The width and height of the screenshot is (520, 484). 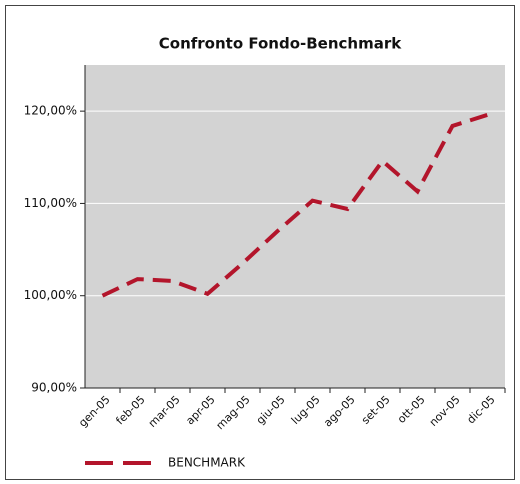 What do you see at coordinates (50, 111) in the screenshot?
I see `y-tick-label: 120,00%` at bounding box center [50, 111].